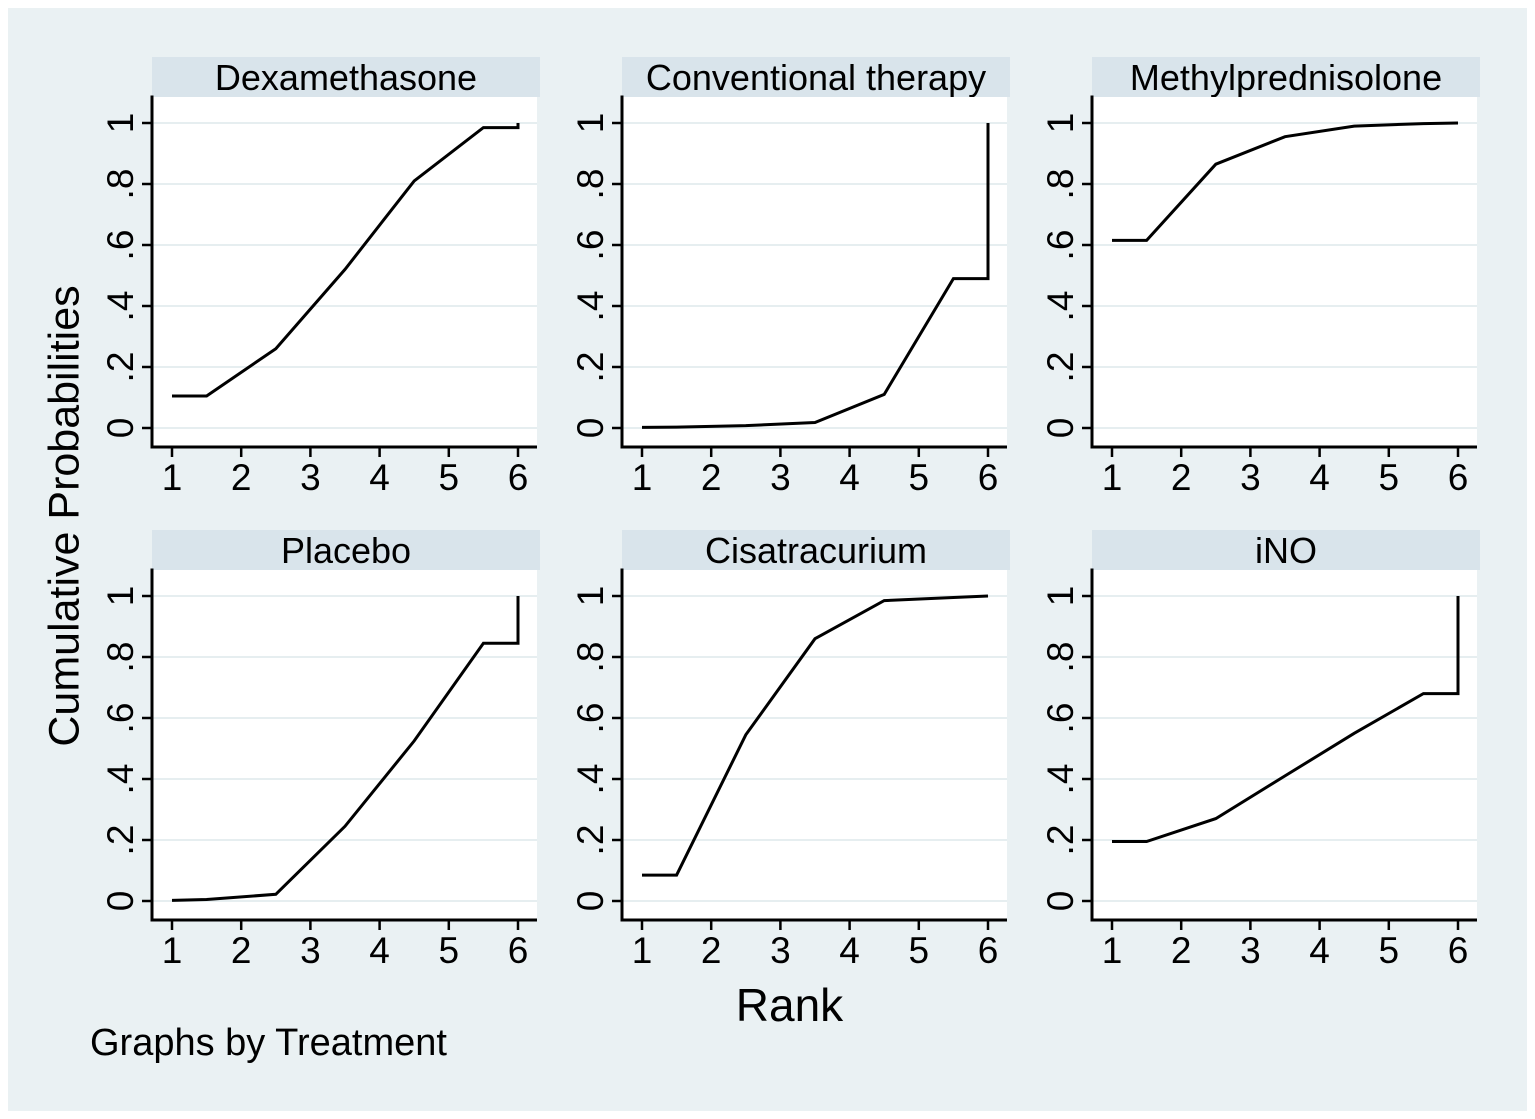 Image resolution: width=1535 pixels, height=1119 pixels. I want to click on panel-ino: iNO 0 .2 .4 .6 .8 1 1 2 3 4 5 6, so click(1260, 750).